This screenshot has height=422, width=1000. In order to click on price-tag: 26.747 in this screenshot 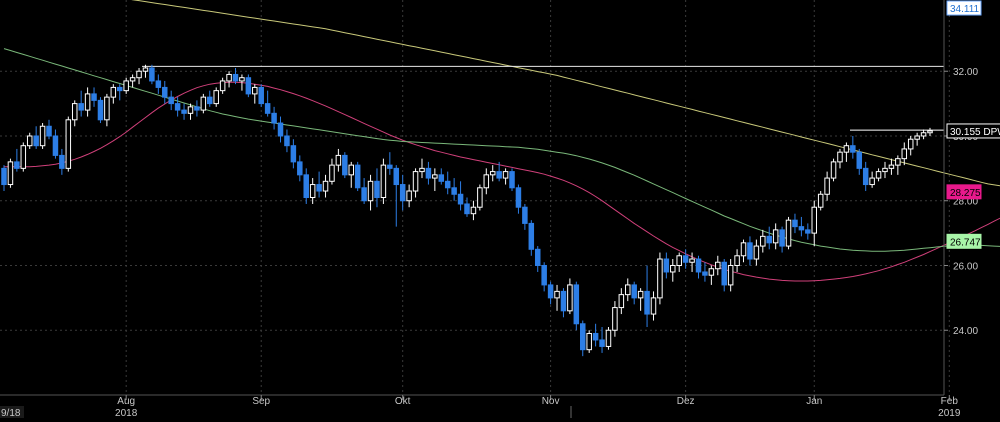, I will do `click(964, 241)`.